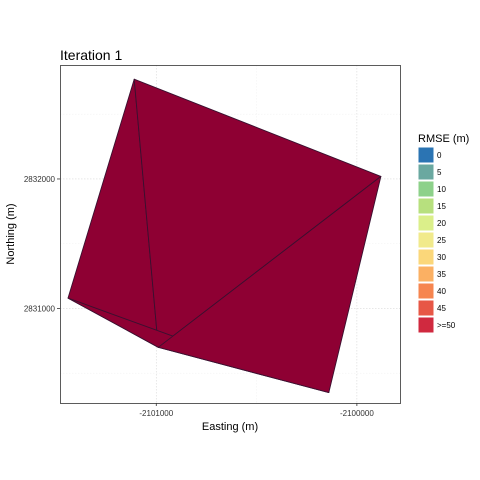  I want to click on legend-label: 0, so click(439, 155).